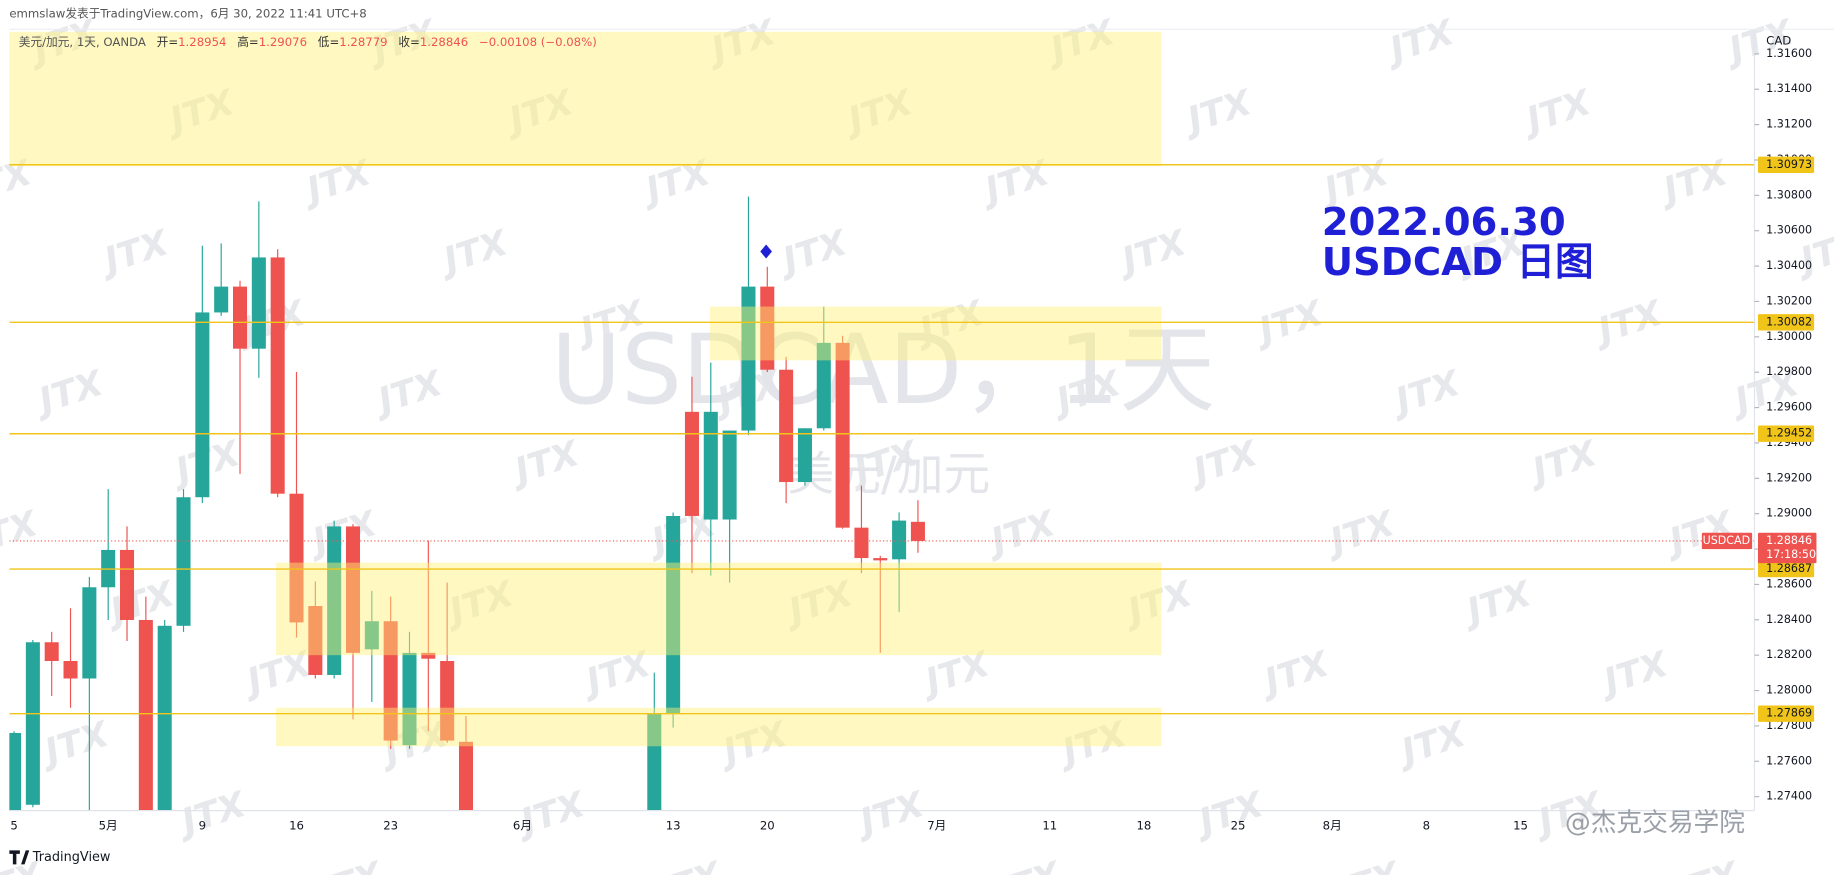 The image size is (1834, 875). I want to click on legend-value: 1.28779, so click(363, 42).